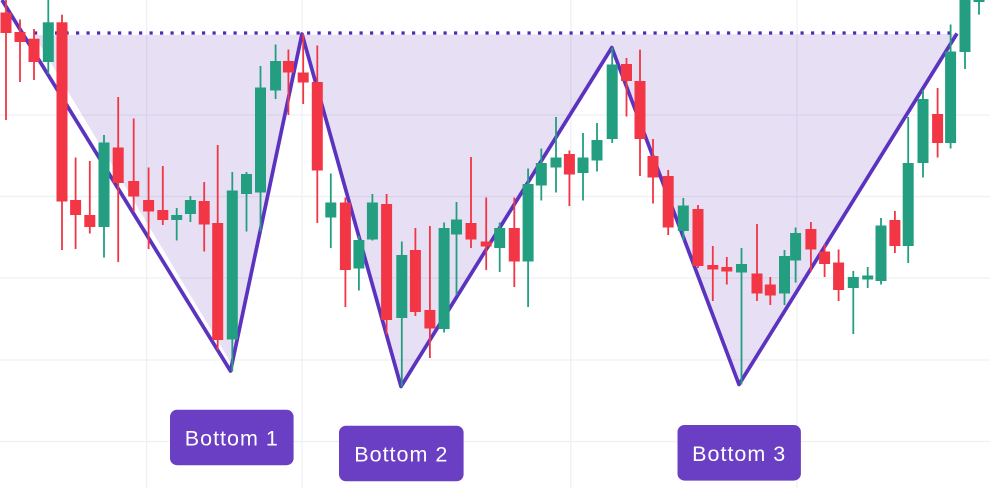  I want to click on svg-text: Bottom 2, so click(401, 455).